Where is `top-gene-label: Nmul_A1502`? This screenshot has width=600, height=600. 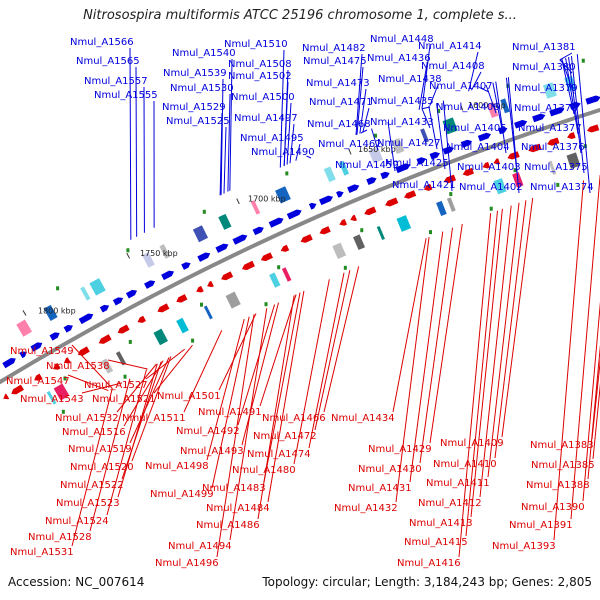 top-gene-label: Nmul_A1502 is located at coordinates (260, 76).